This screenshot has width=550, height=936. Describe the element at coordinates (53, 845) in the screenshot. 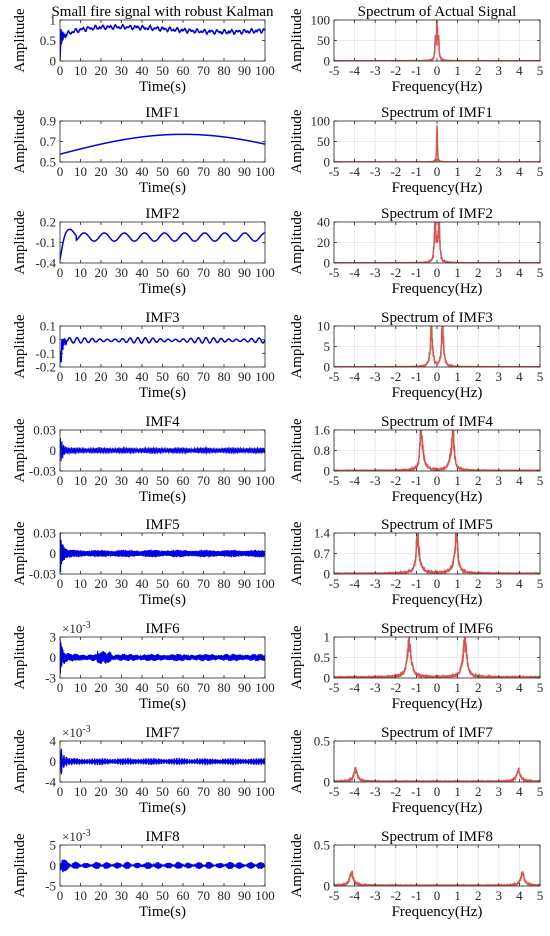

I see `y-tick-label: 5` at that location.